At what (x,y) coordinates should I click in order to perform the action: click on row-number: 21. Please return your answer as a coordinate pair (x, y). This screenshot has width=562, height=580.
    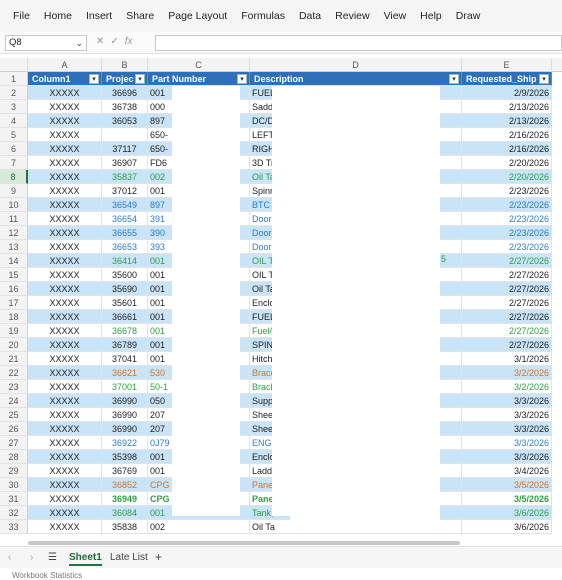
    Looking at the image, I should click on (14, 359).